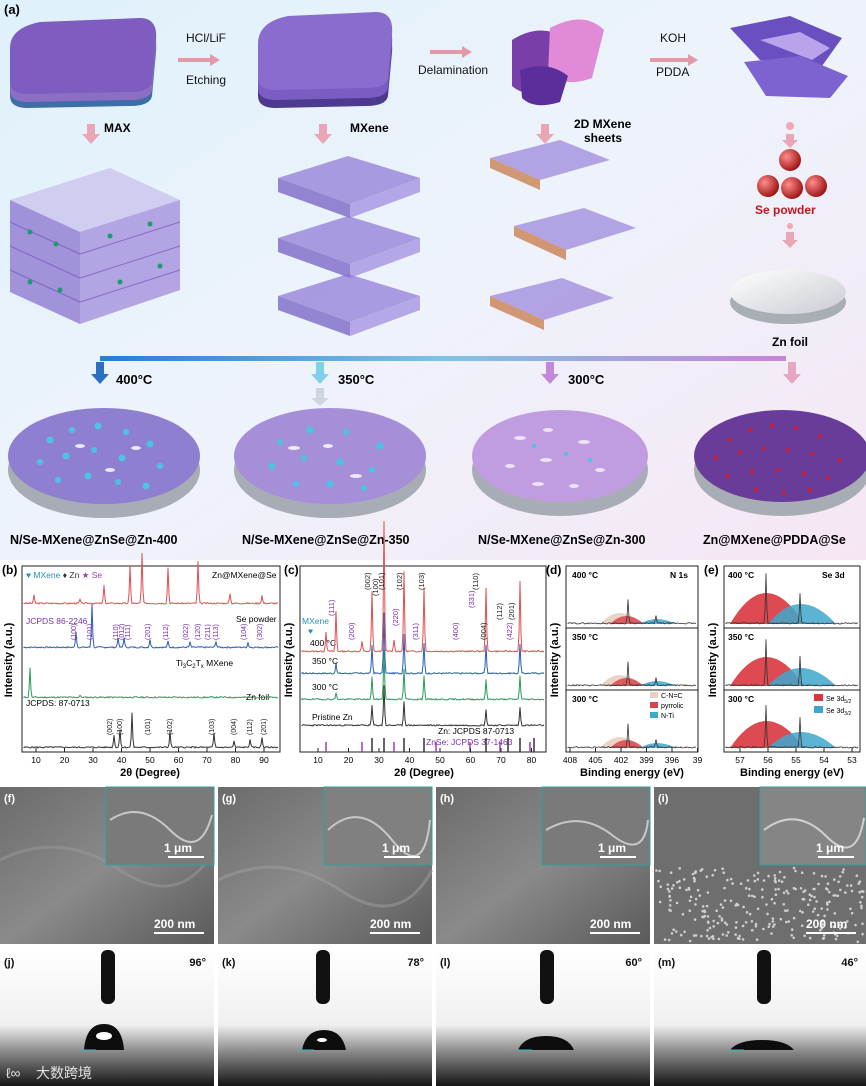  I want to click on c-hkl-label: (200), so click(351, 631).